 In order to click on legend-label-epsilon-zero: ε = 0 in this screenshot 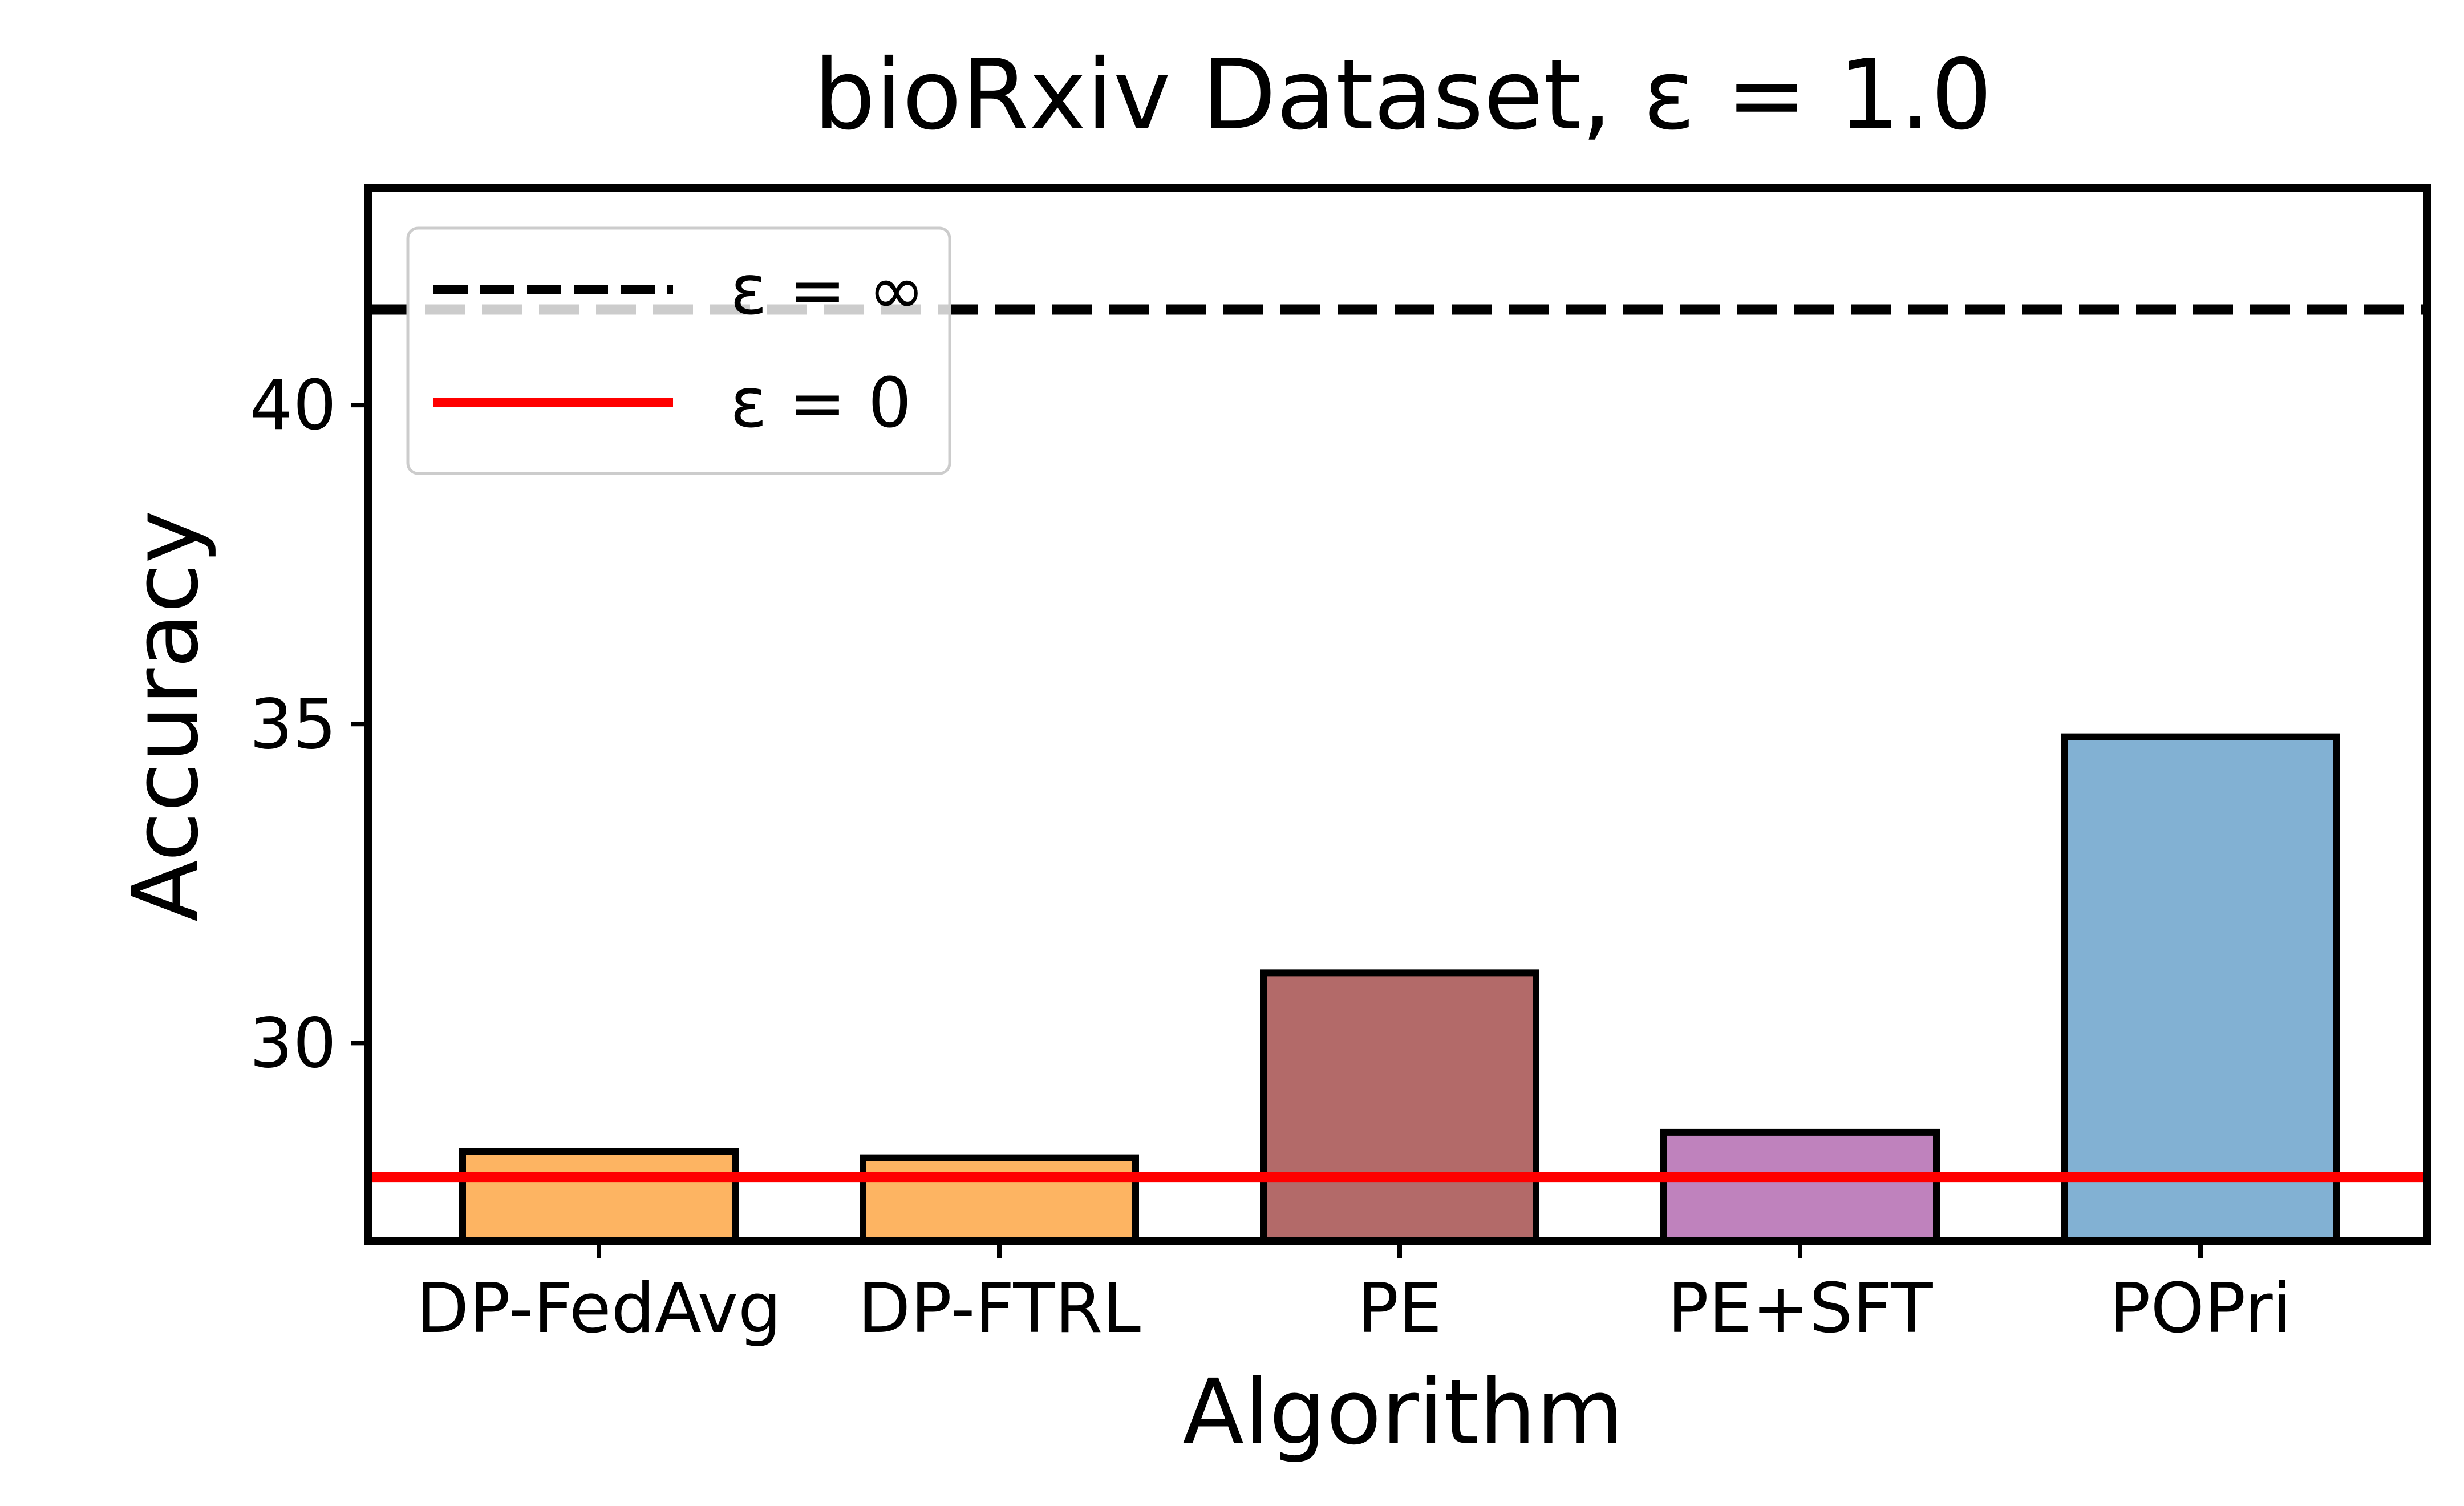, I will do `click(821, 403)`.